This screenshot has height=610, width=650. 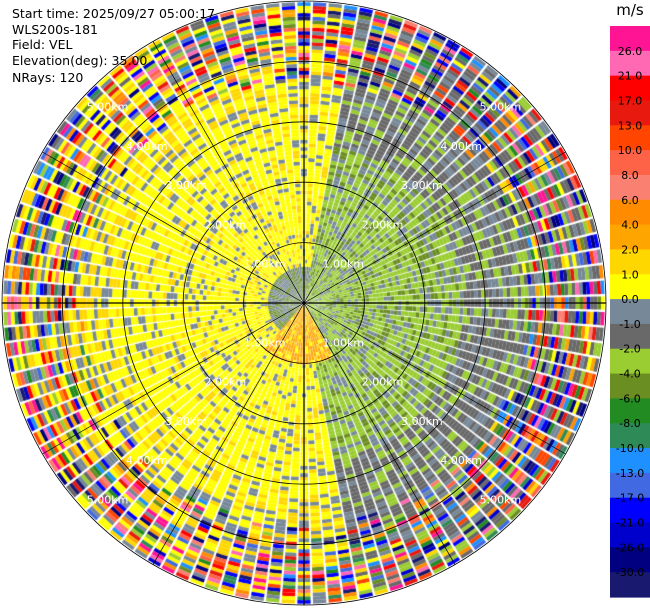 What do you see at coordinates (422, 185) in the screenshot?
I see `range-label-3-1: 3.00km` at bounding box center [422, 185].